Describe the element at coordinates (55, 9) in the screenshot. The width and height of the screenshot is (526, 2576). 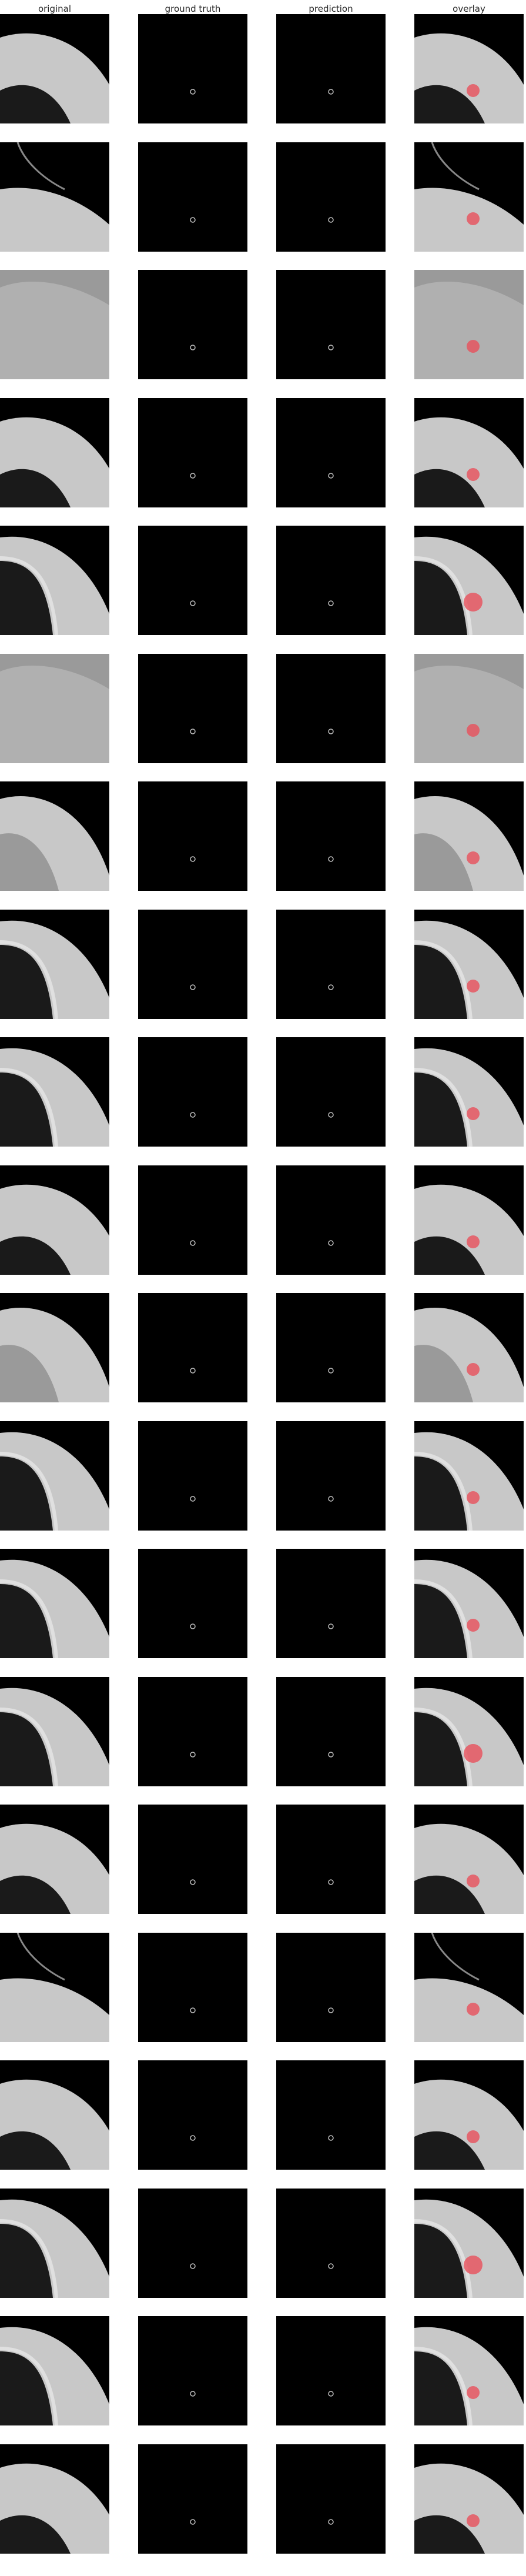
I see `column-title-original: original` at that location.